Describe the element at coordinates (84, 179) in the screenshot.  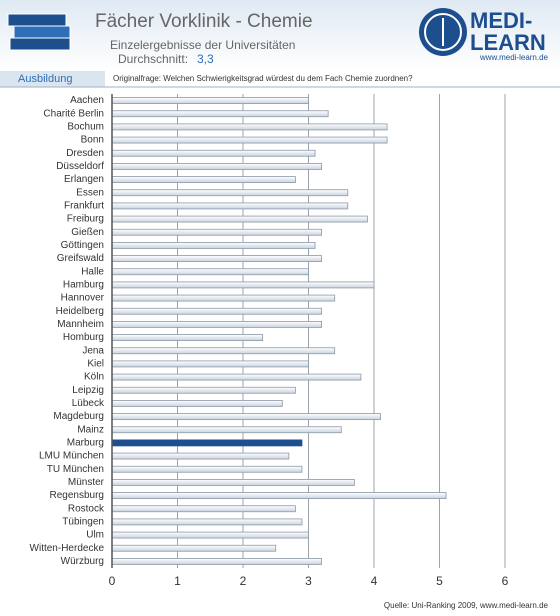
I see `y-tick-label: Erlangen` at that location.